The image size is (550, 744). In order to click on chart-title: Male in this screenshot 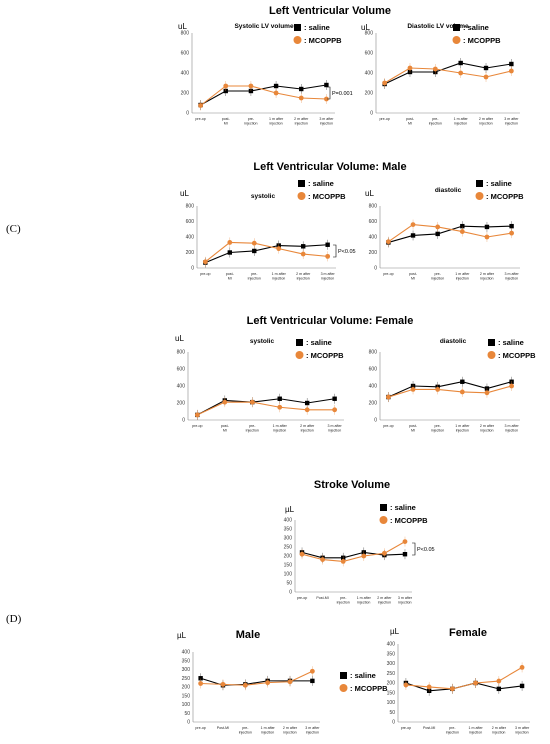, I will do `click(248, 635)`.